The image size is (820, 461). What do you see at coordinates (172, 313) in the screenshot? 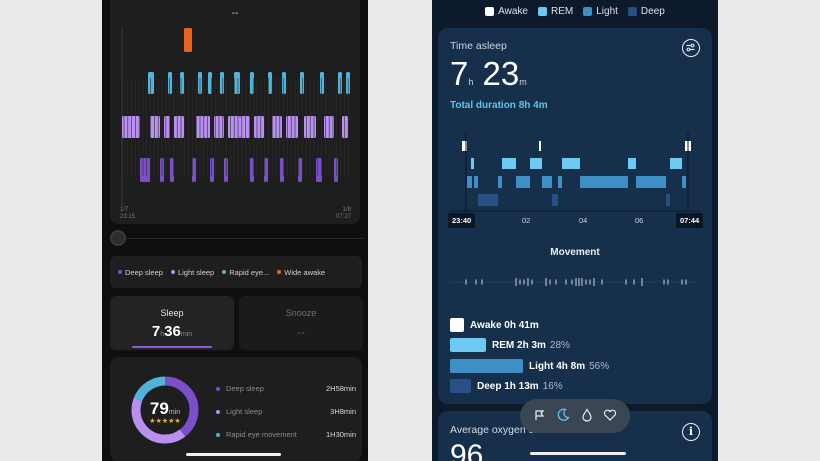
I see `tab-sleep-label: Sleep` at bounding box center [172, 313].